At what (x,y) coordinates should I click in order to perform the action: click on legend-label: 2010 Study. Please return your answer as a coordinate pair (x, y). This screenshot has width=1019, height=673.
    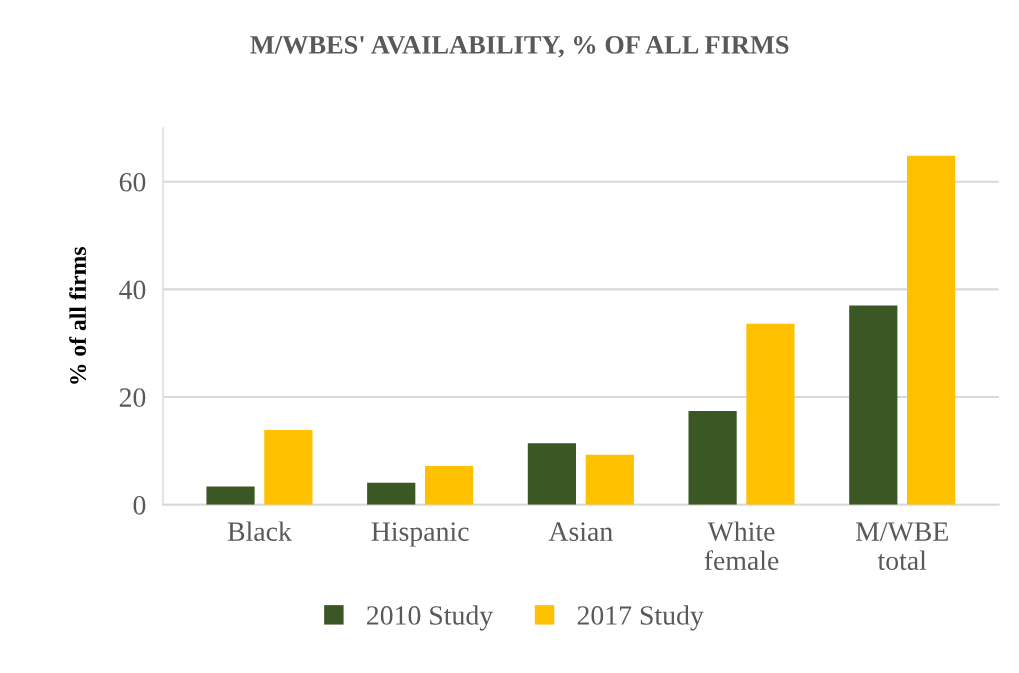
    Looking at the image, I should click on (430, 618).